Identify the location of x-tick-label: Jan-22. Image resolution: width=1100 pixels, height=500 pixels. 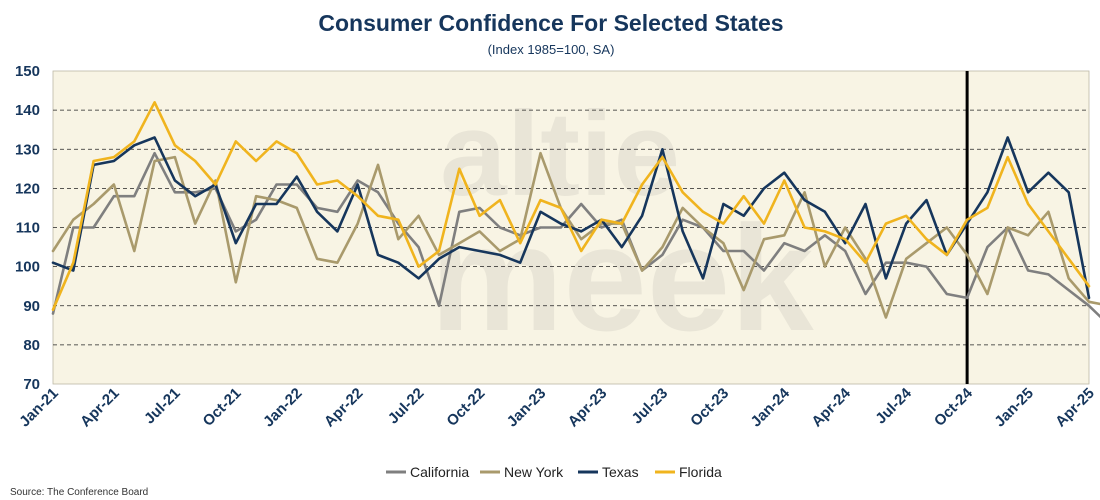
(283, 408).